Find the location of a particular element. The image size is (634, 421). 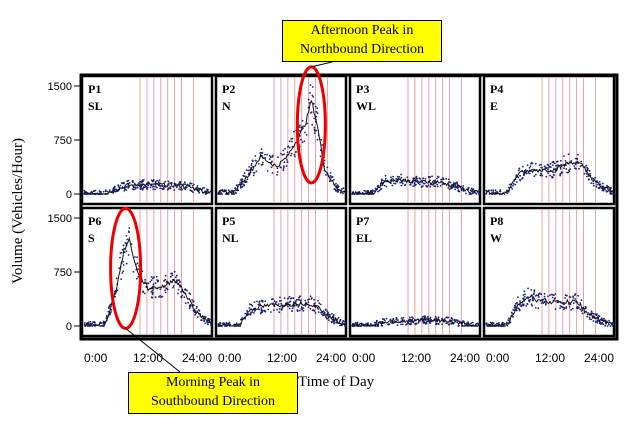

morning-peak-line-1: Morning Peak in is located at coordinates (213, 382).